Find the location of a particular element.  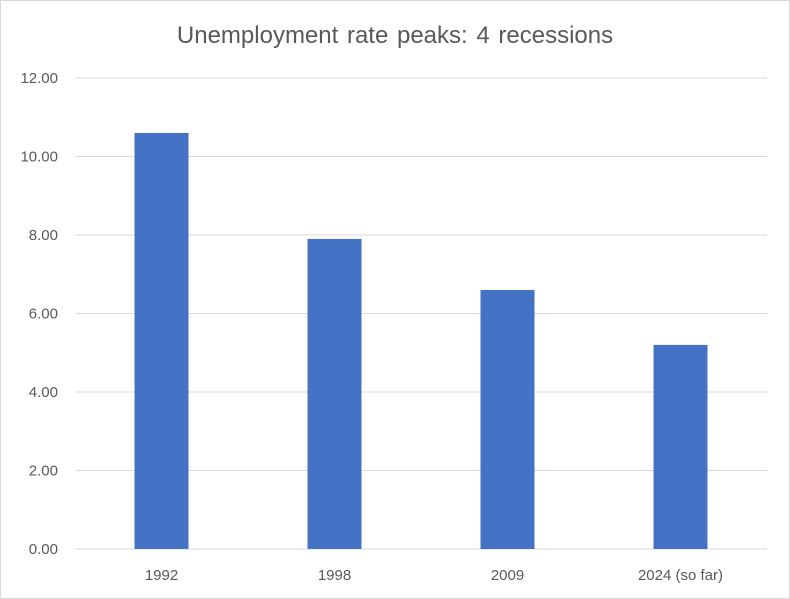

x-tick-label: 1992 is located at coordinates (161, 575).